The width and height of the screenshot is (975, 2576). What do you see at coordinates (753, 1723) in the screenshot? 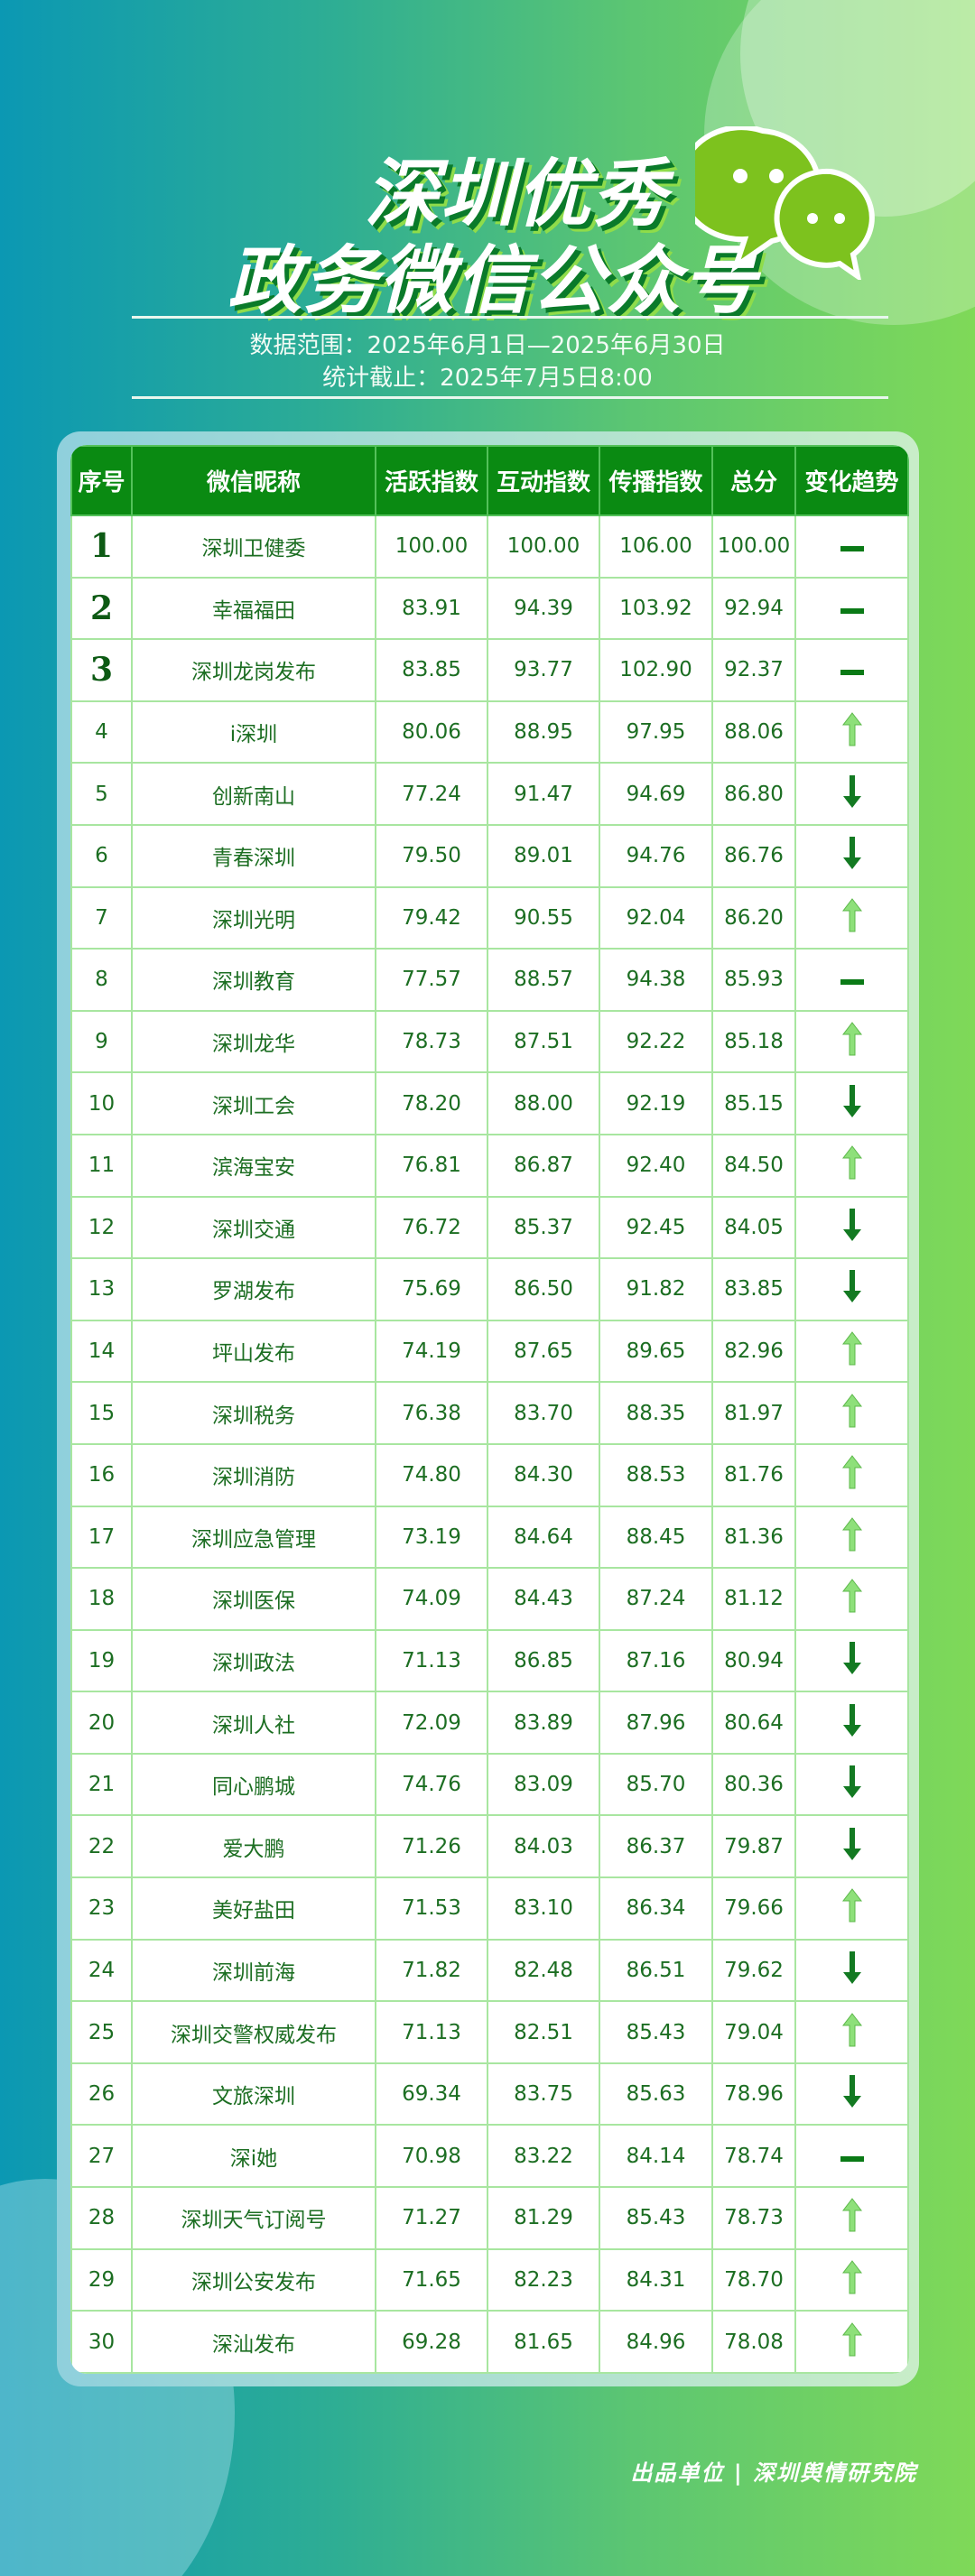
I see `cell-total-score: 80.64` at bounding box center [753, 1723].